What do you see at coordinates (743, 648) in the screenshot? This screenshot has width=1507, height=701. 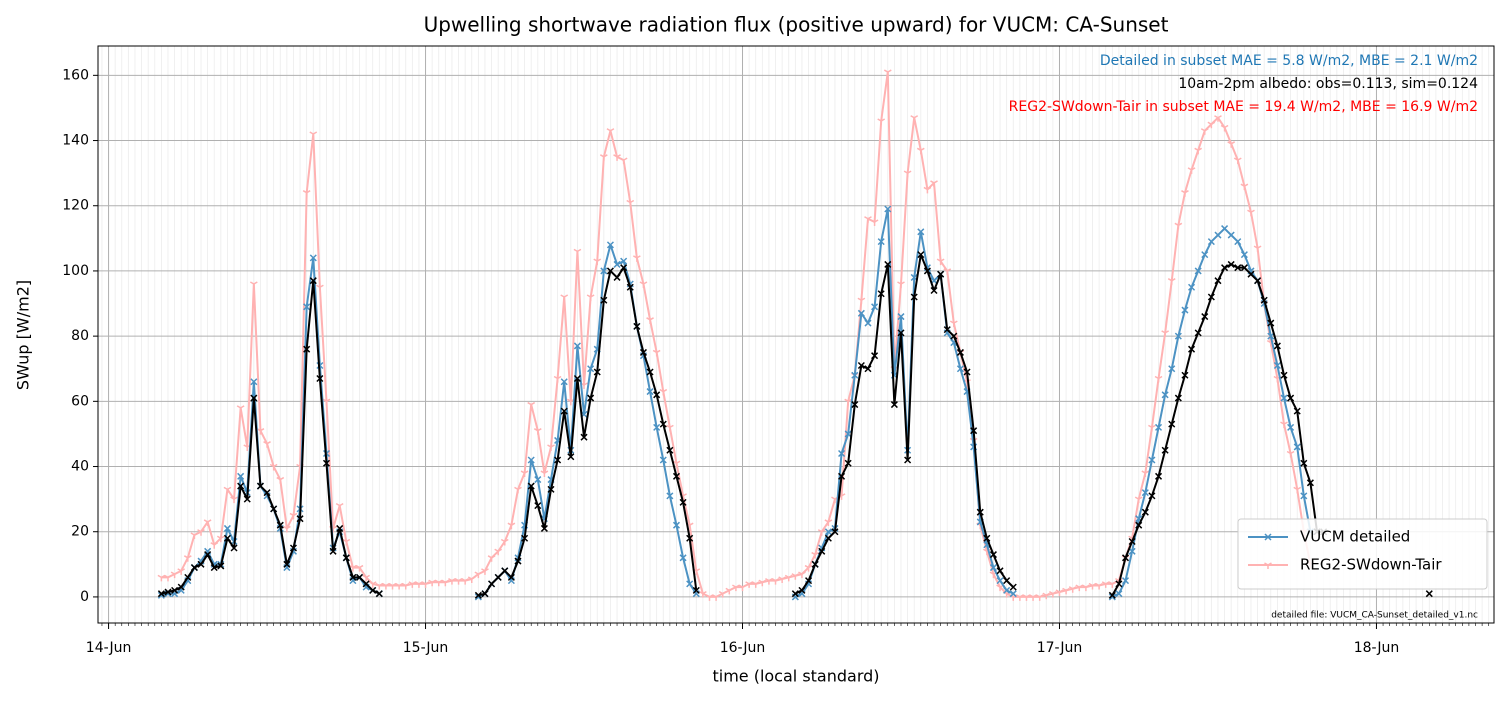 I see `x-tick-label: 16-Jun` at bounding box center [743, 648].